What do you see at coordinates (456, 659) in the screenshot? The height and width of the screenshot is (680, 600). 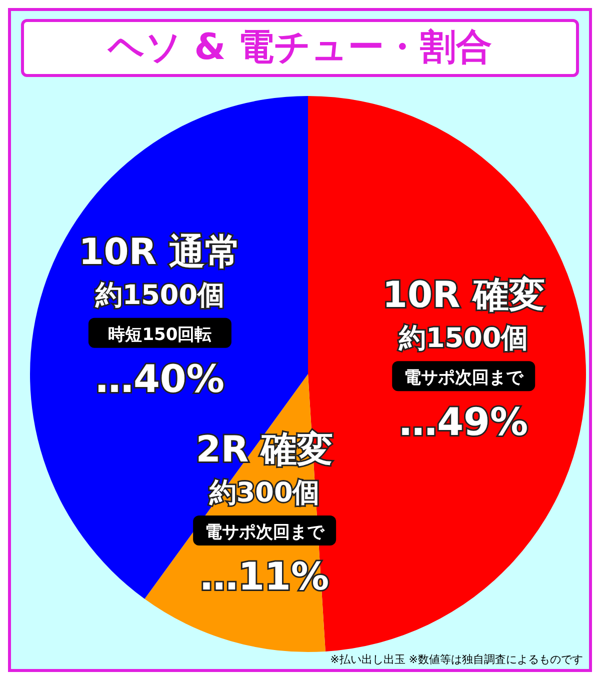 I see `text: ※払い出し出玉 ※数値等は独自調査によるものです` at bounding box center [456, 659].